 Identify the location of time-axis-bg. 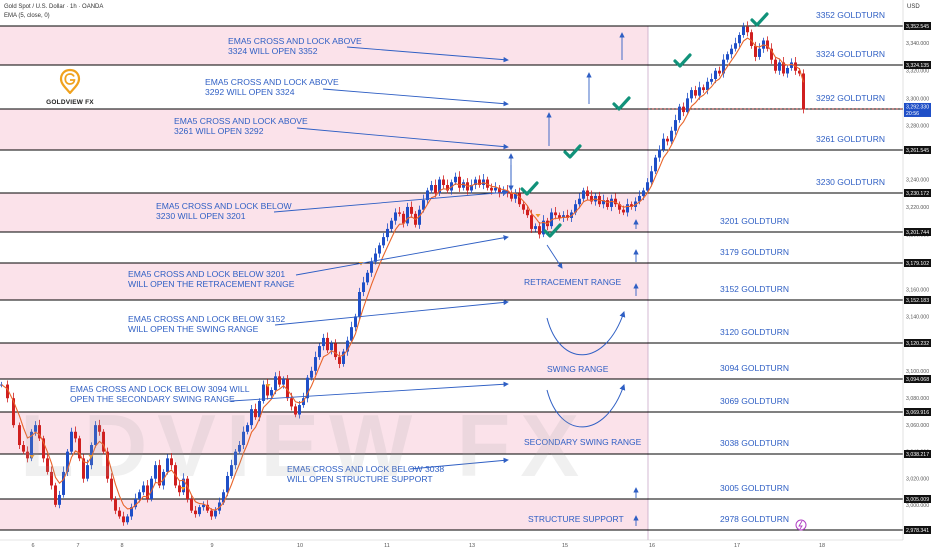
(466, 545).